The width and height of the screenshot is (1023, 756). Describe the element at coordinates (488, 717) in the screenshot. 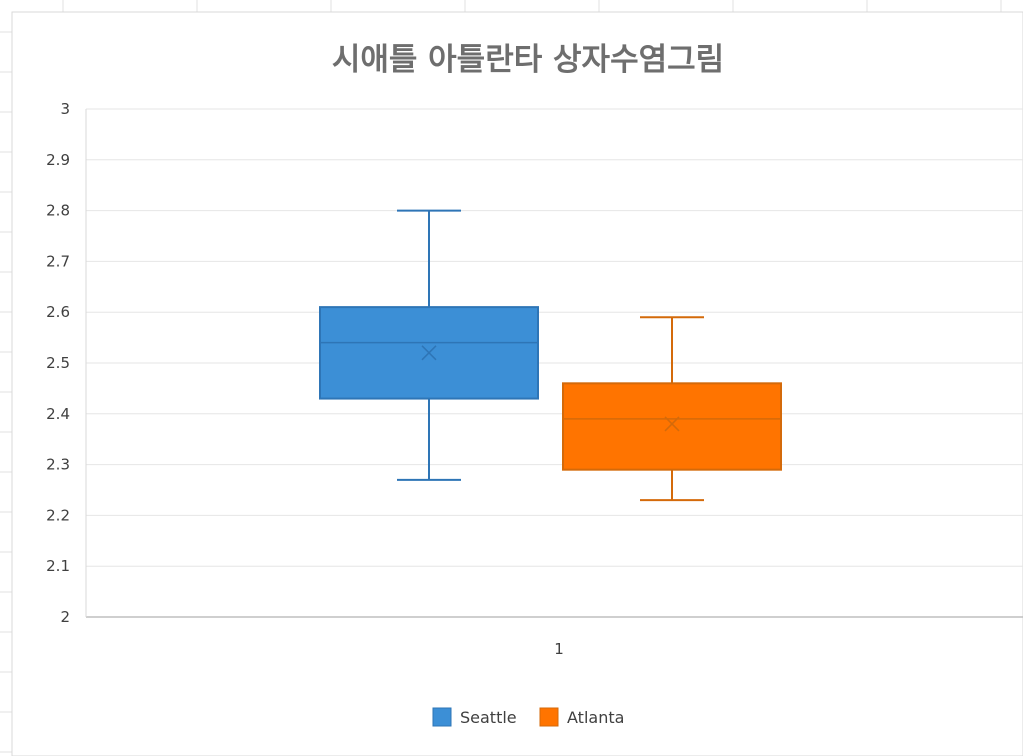

I see `legend-label: Seattle` at that location.